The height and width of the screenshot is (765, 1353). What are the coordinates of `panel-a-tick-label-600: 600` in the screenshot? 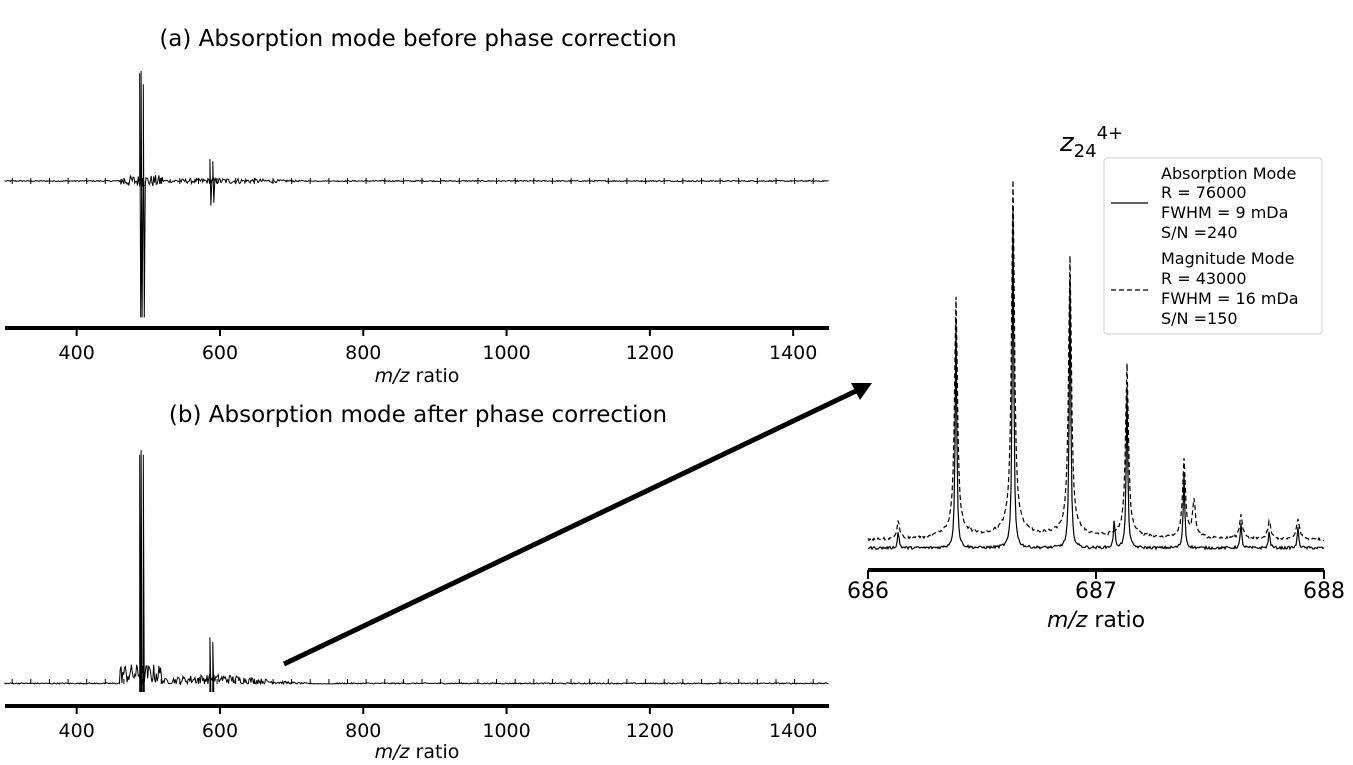 It's located at (220, 353).